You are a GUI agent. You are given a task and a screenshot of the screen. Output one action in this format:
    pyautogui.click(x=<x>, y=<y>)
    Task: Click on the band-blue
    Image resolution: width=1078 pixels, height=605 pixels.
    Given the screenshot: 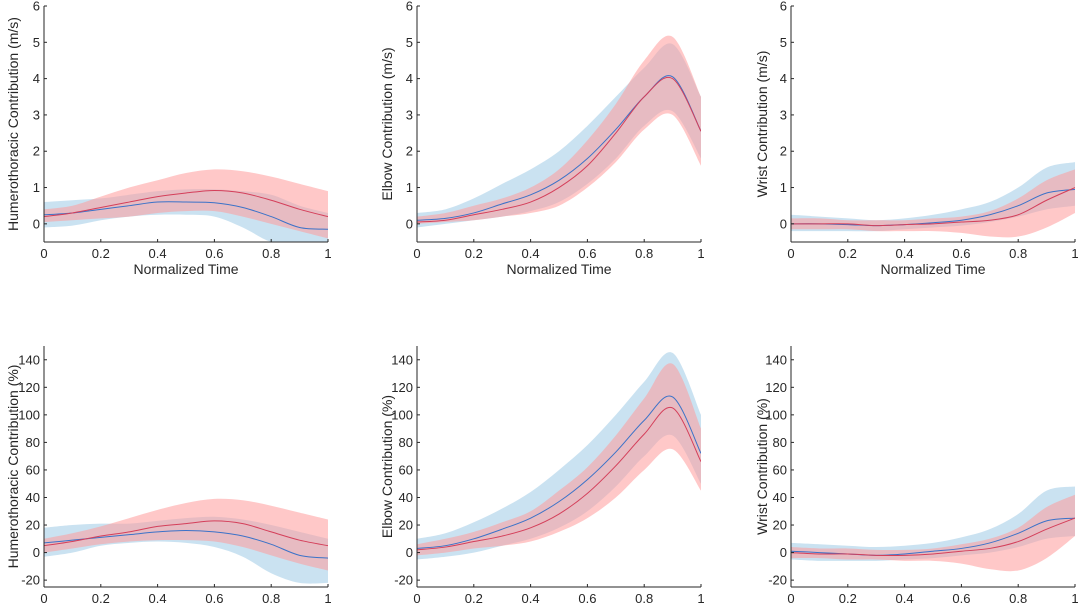 What is the action you would take?
    pyautogui.click(x=559, y=456)
    